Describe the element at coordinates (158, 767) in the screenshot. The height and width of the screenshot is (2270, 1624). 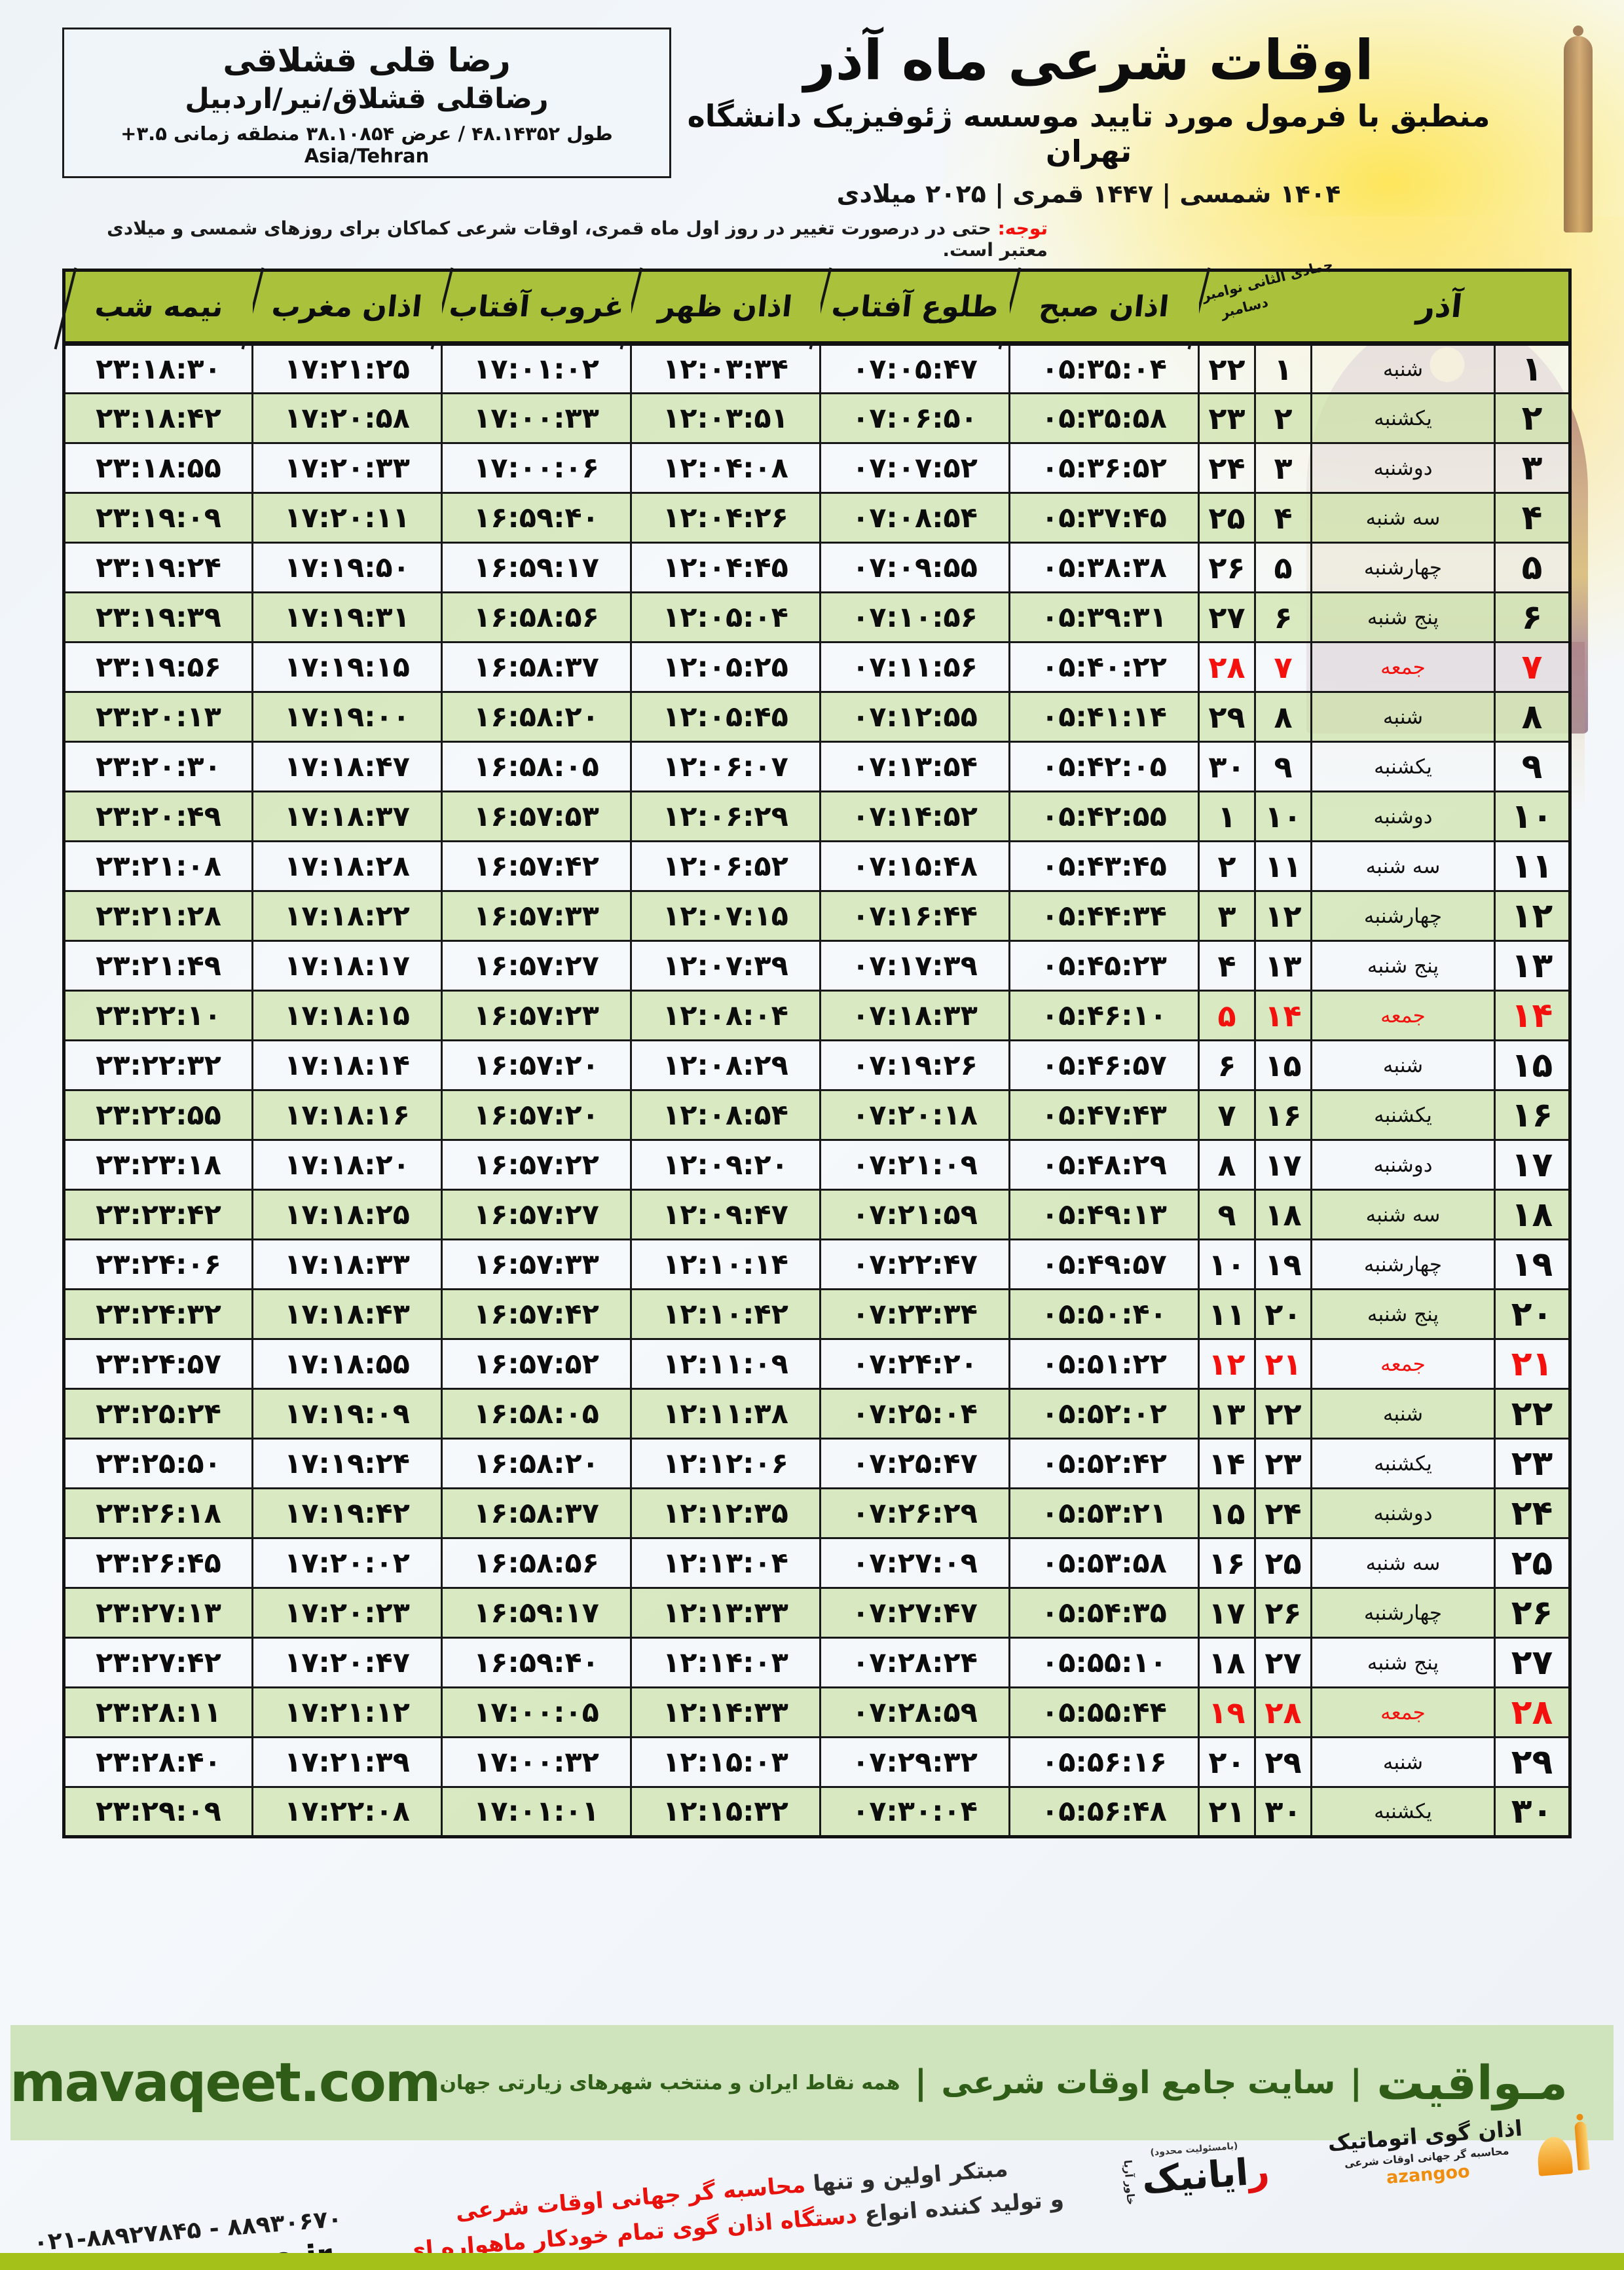
I see `midnight-time-cell: ۲۳:۲۰:۳۰` at that location.